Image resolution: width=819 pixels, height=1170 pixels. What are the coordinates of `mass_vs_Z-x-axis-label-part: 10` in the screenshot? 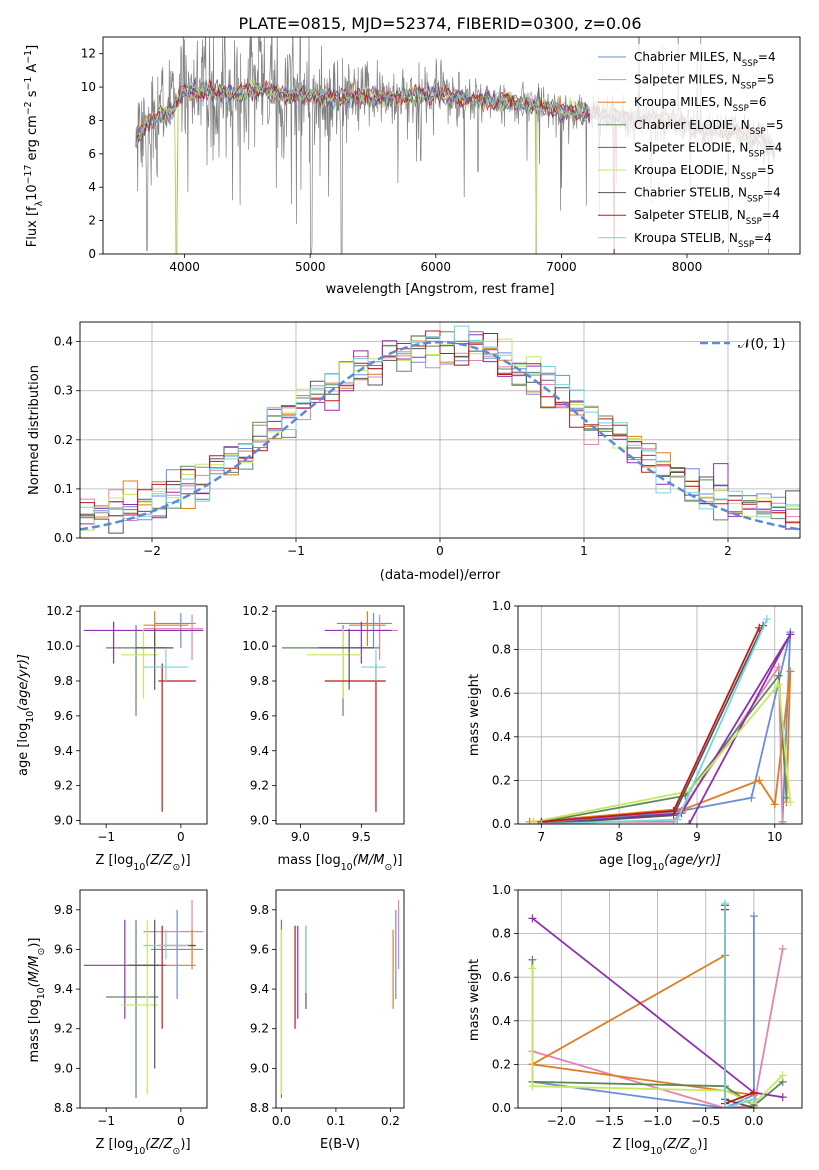 It's located at (139, 1151).